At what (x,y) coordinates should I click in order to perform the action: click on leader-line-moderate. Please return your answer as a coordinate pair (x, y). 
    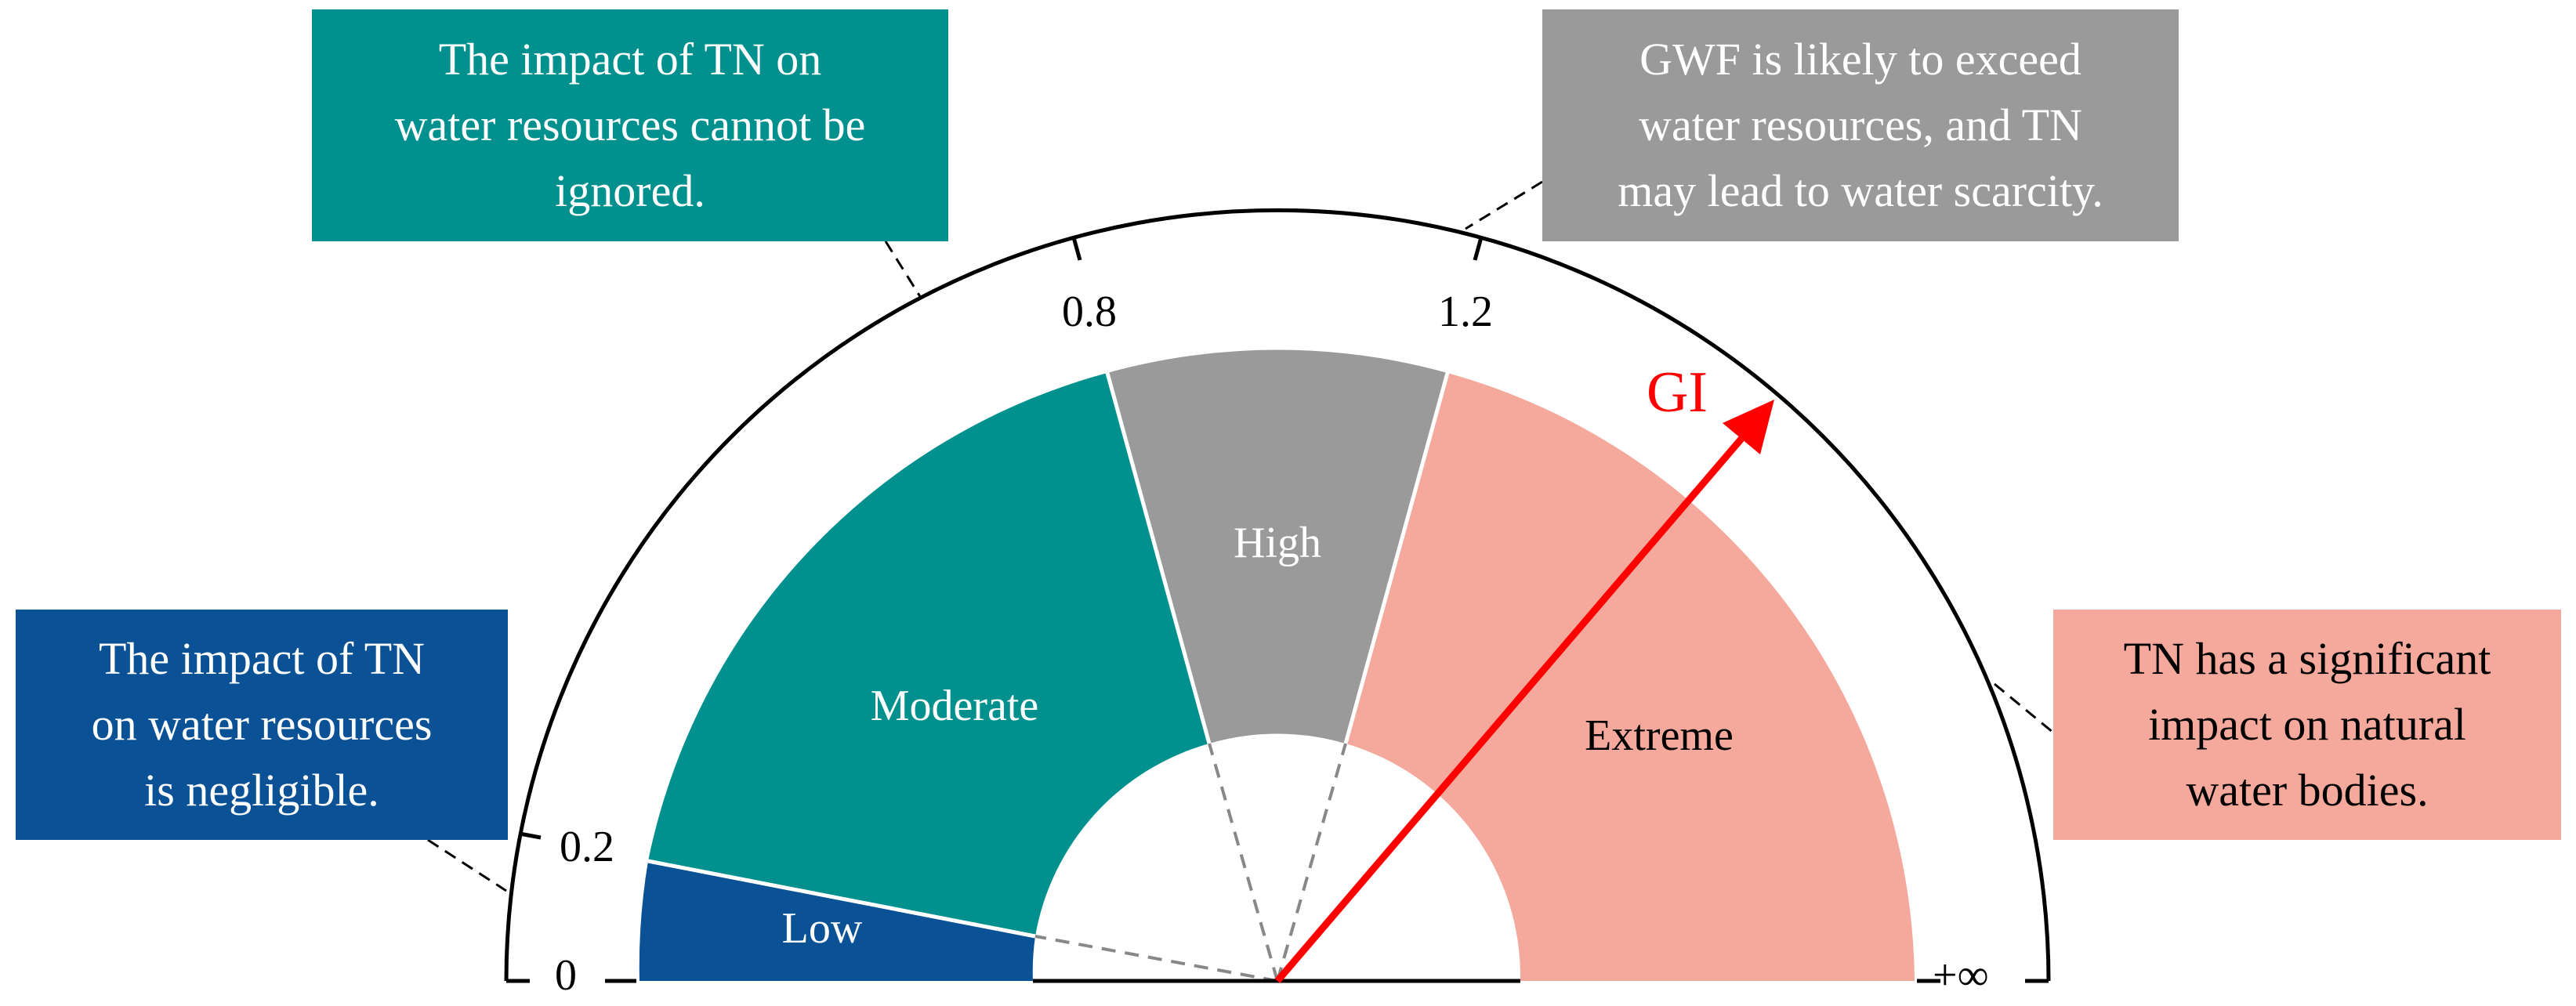
    Looking at the image, I should click on (903, 270).